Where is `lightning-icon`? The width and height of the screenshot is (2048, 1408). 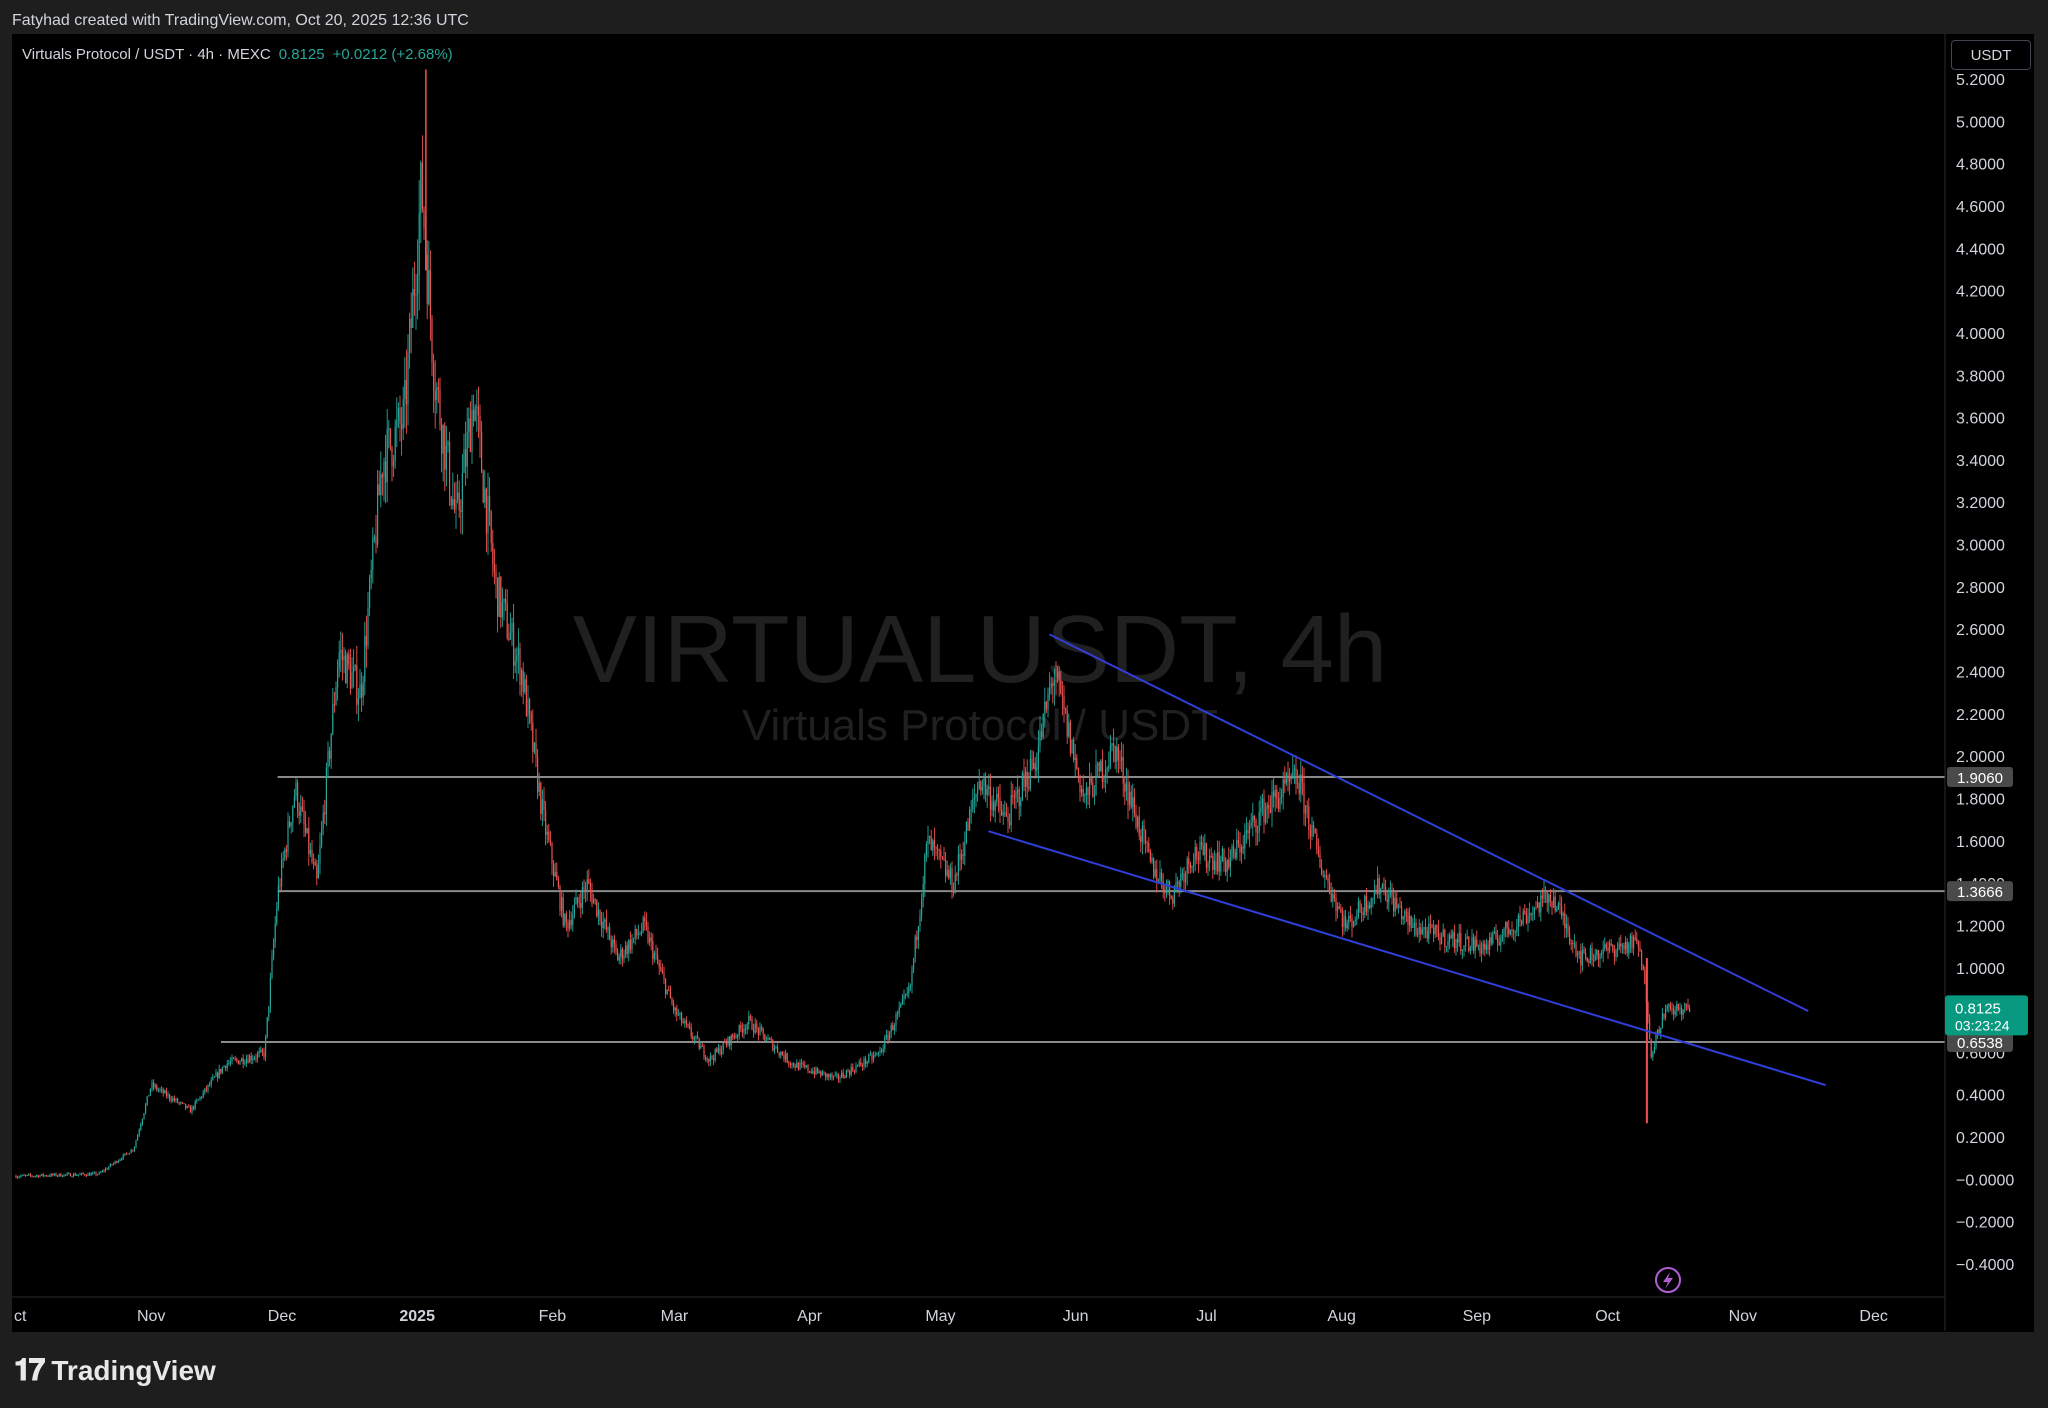 lightning-icon is located at coordinates (1668, 1280).